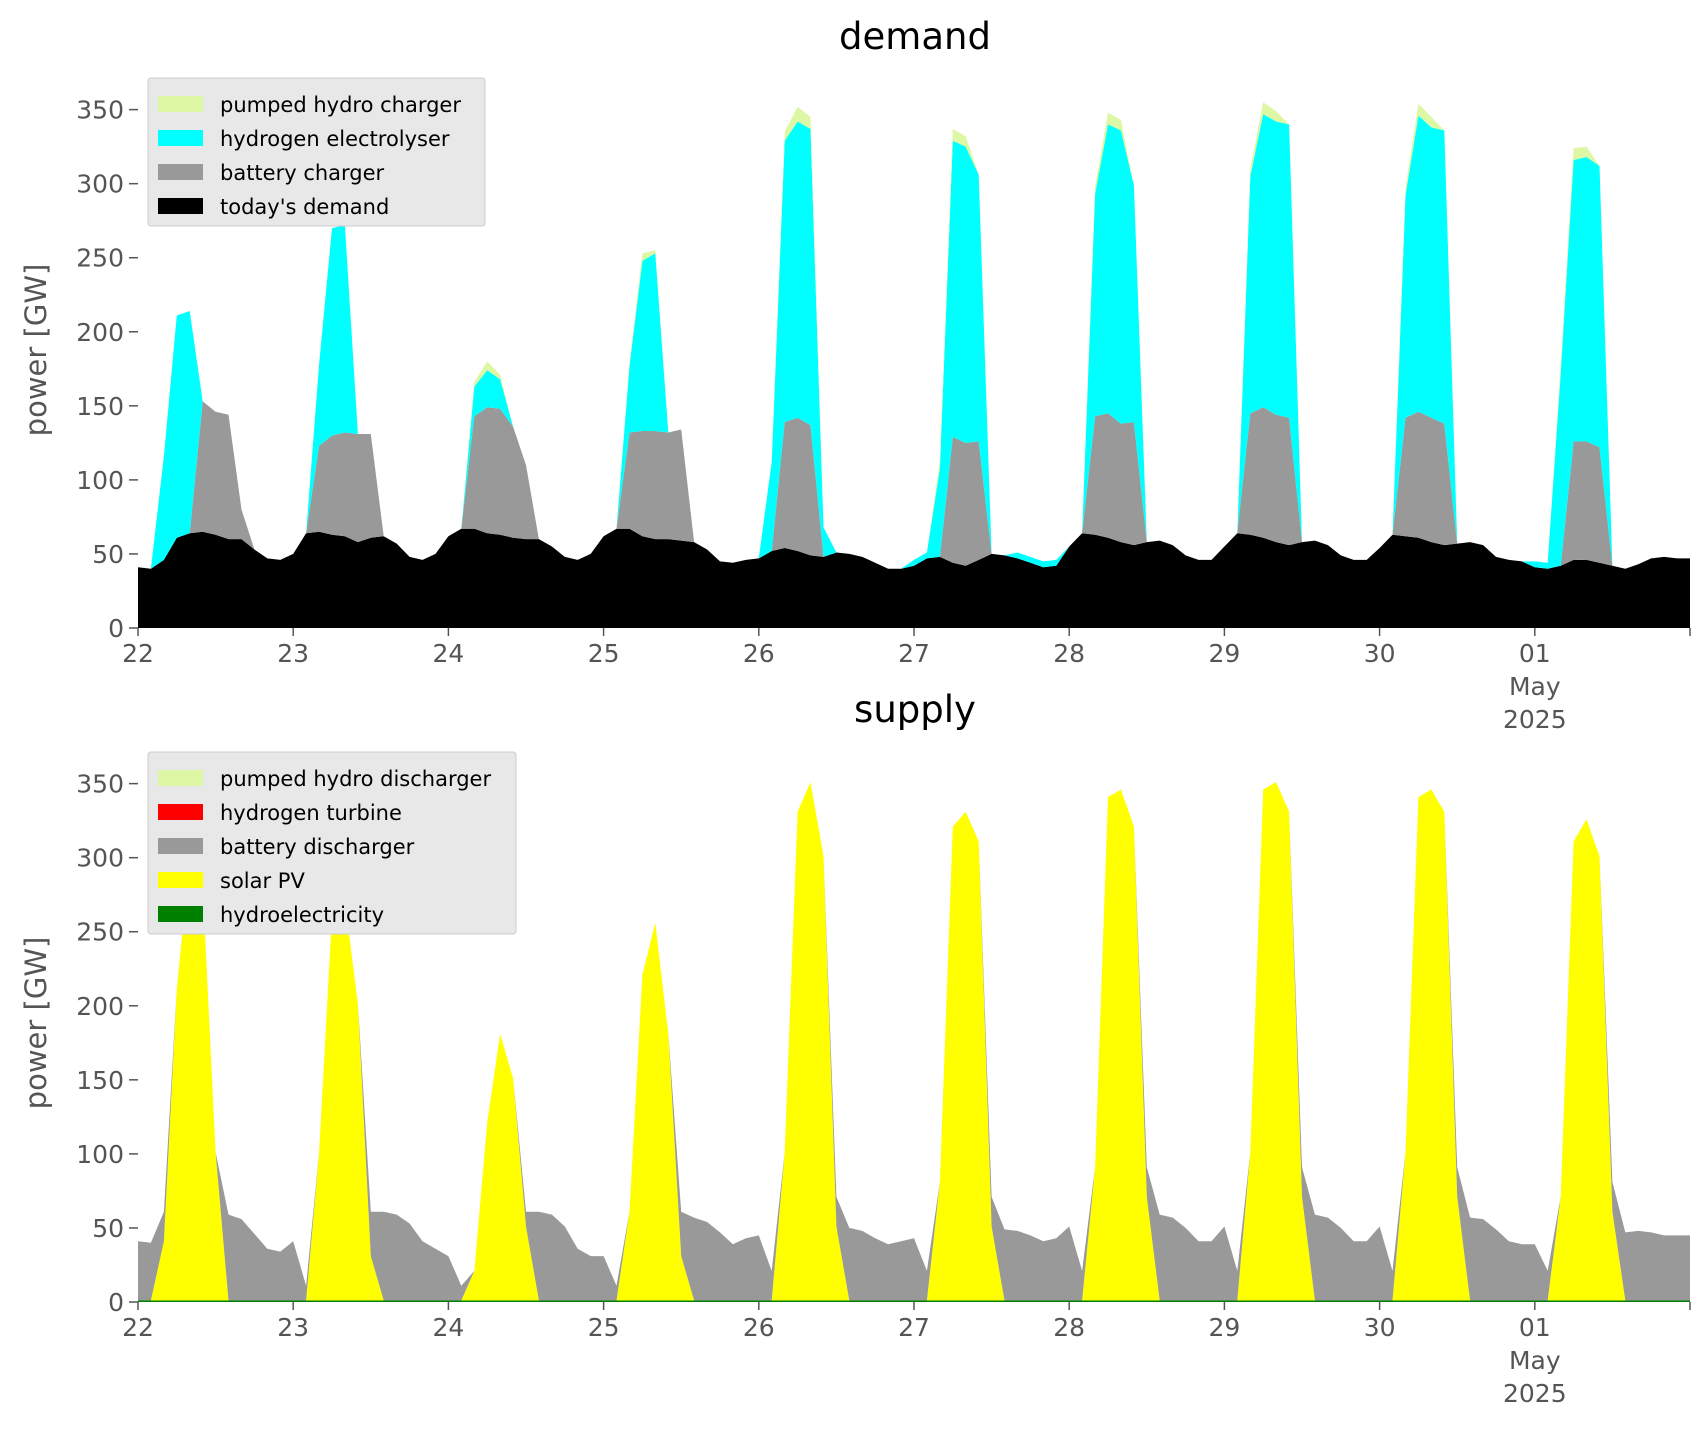  I want to click on supply-x-tick-label: 24, so click(448, 1327).